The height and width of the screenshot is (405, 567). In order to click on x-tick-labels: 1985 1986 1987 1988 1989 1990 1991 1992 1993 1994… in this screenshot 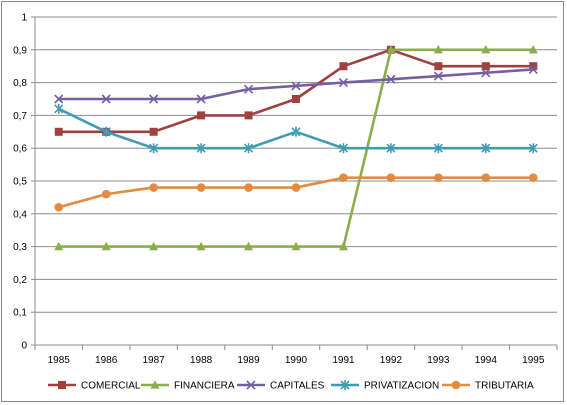, I will do `click(296, 360)`.